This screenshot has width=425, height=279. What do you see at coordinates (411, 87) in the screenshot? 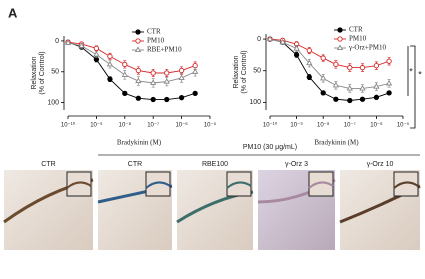
I see `significance-bracket` at bounding box center [411, 87].